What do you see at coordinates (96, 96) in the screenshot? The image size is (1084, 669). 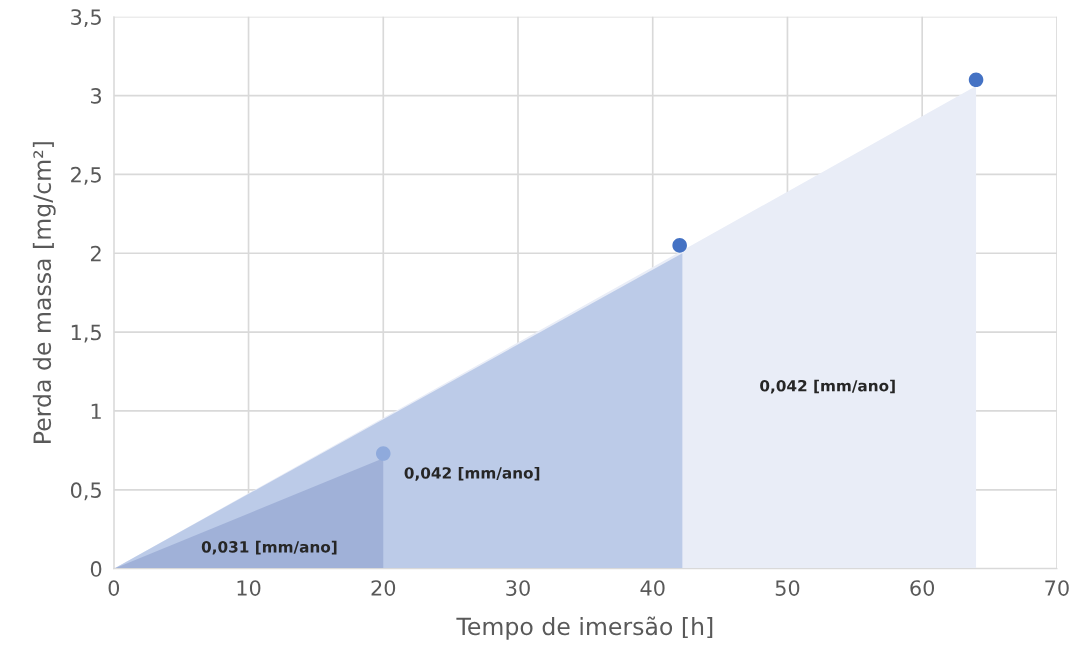 I see `y-tick-label: 3` at bounding box center [96, 96].